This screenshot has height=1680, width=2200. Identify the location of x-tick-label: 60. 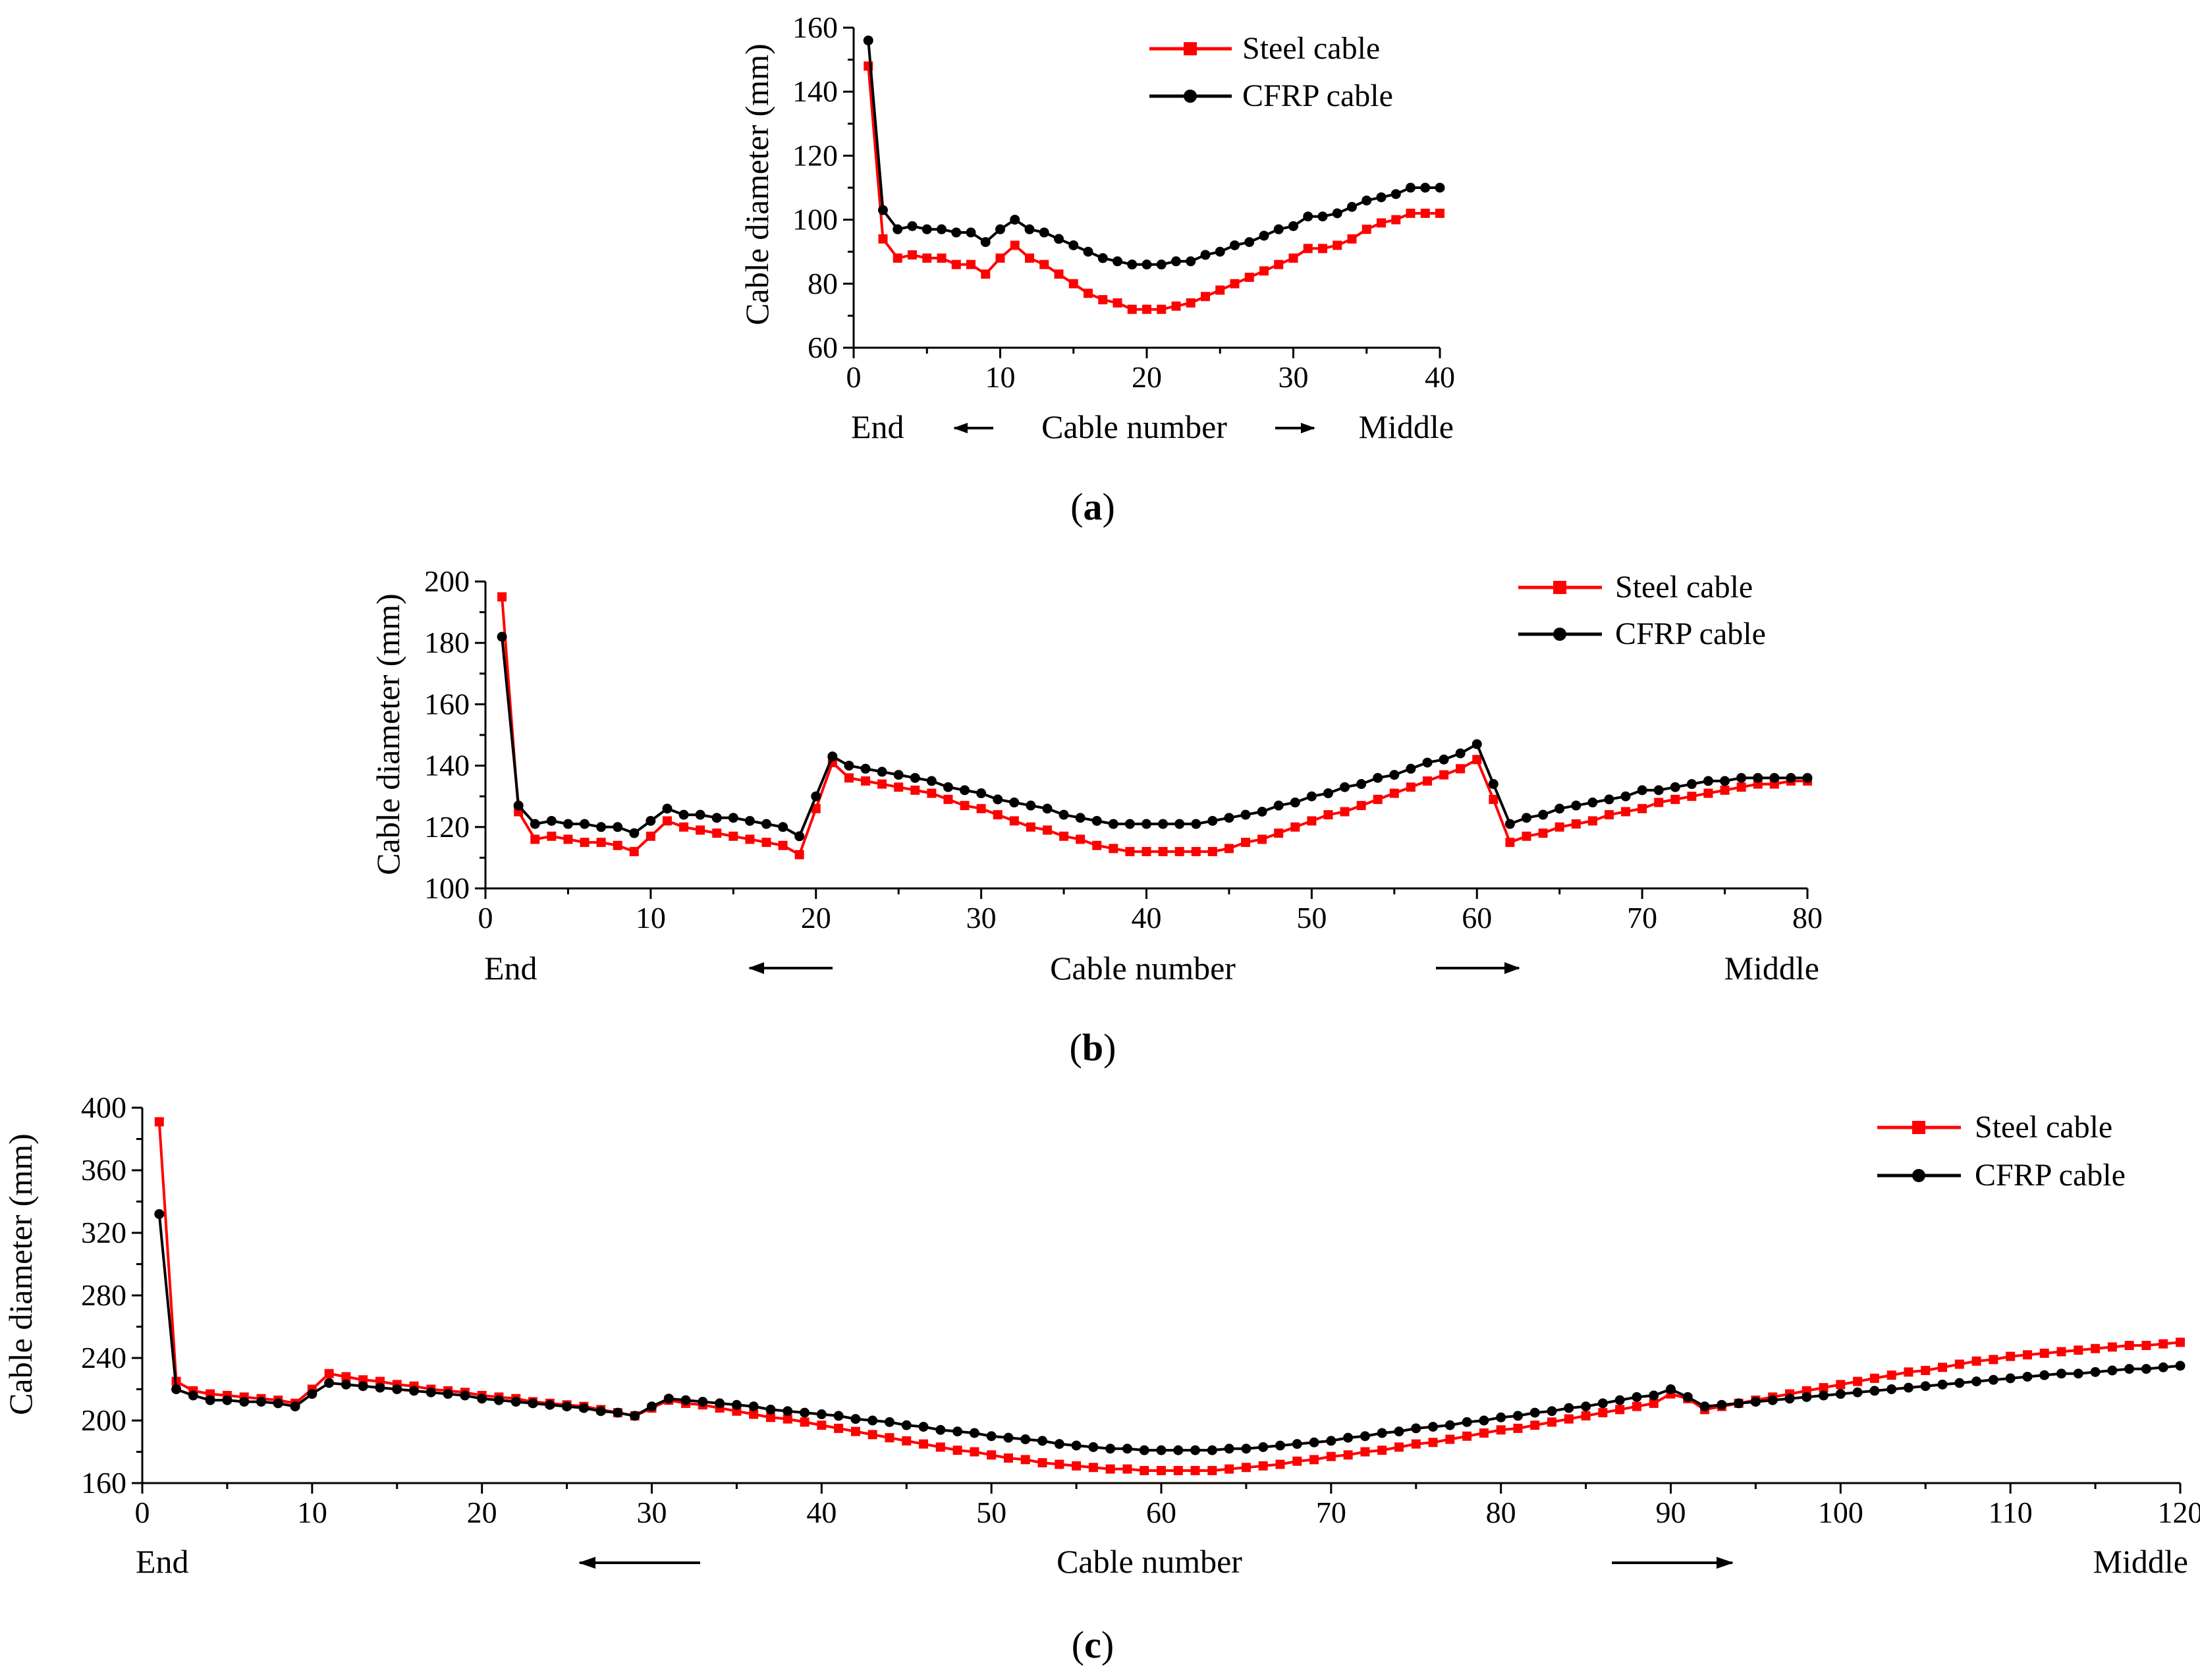
(1161, 1512).